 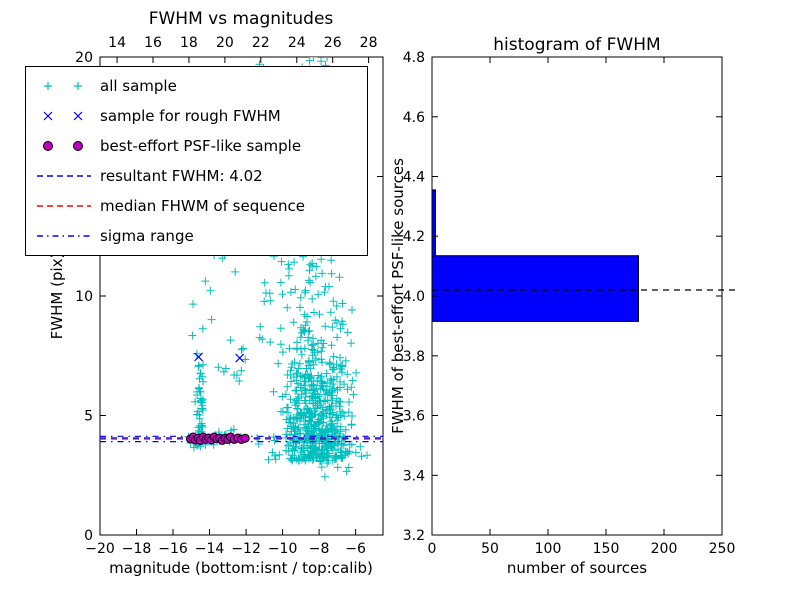 I want to click on right-xtick-label: 200, so click(x=664, y=549).